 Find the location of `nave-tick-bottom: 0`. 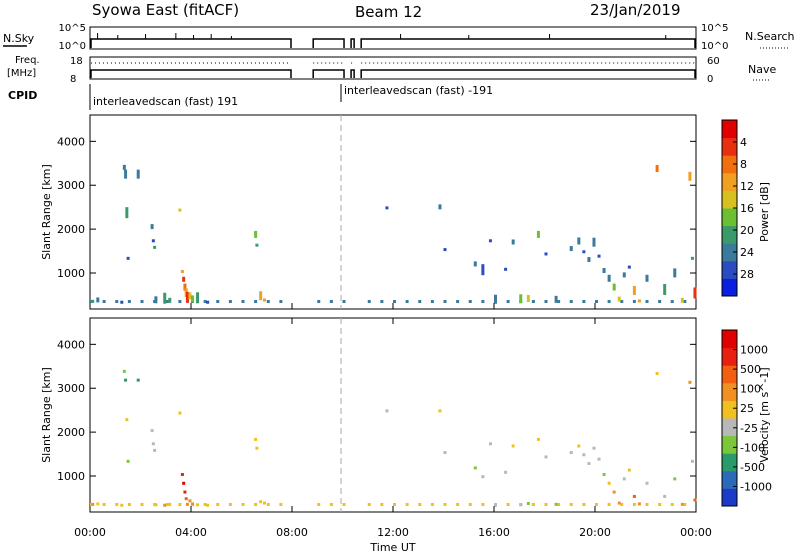

nave-tick-bottom: 0 is located at coordinates (710, 79).